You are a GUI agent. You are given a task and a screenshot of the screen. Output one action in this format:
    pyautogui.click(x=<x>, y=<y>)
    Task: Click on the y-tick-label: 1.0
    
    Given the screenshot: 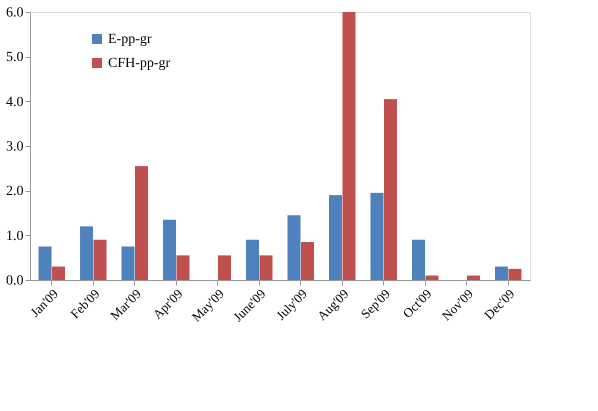 What is the action you would take?
    pyautogui.click(x=15, y=236)
    